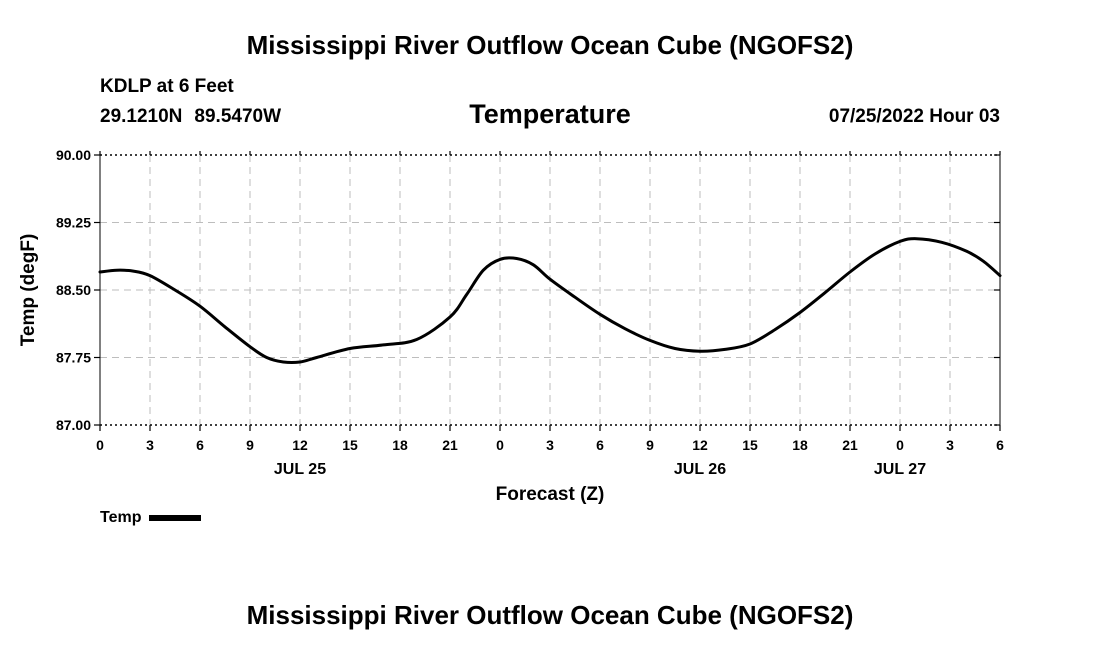 The image size is (1100, 650). Describe the element at coordinates (28, 290) in the screenshot. I see `y-axis-label: Temp (degF)` at that location.